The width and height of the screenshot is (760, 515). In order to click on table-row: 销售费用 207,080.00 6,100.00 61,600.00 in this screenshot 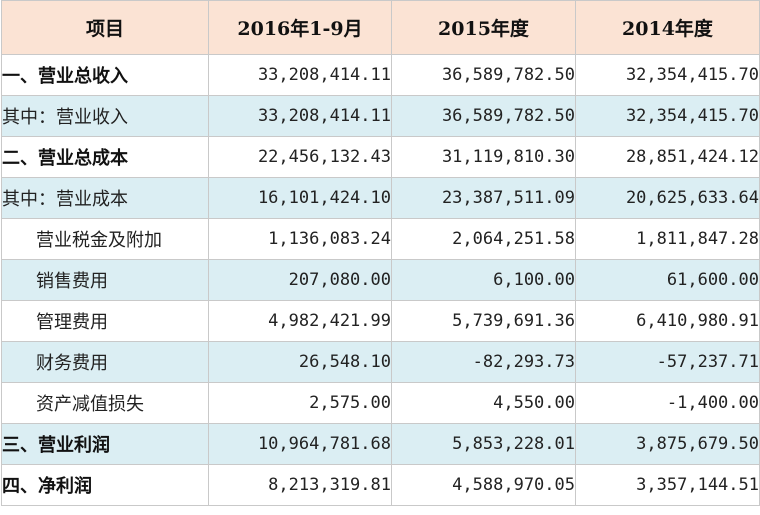, I will do `click(380, 280)`.